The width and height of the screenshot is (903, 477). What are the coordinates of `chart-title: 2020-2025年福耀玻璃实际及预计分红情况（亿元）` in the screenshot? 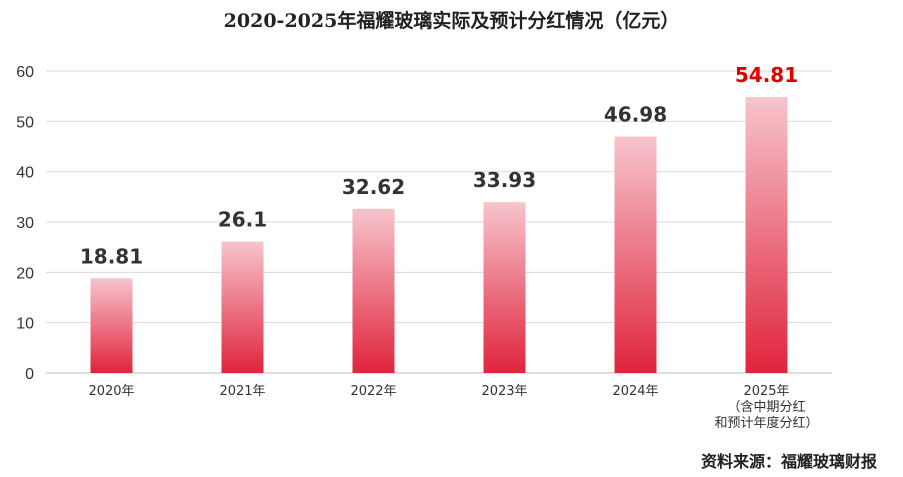 It's located at (451, 21).